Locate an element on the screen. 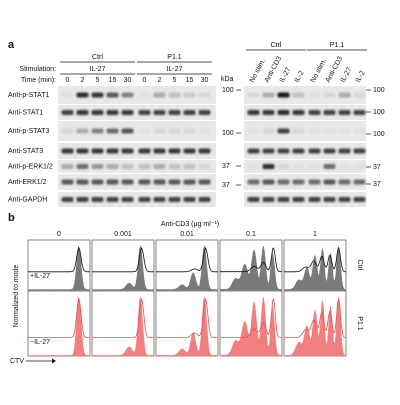 The image size is (400, 405). column-label: 0.1 is located at coordinates (251, 234).